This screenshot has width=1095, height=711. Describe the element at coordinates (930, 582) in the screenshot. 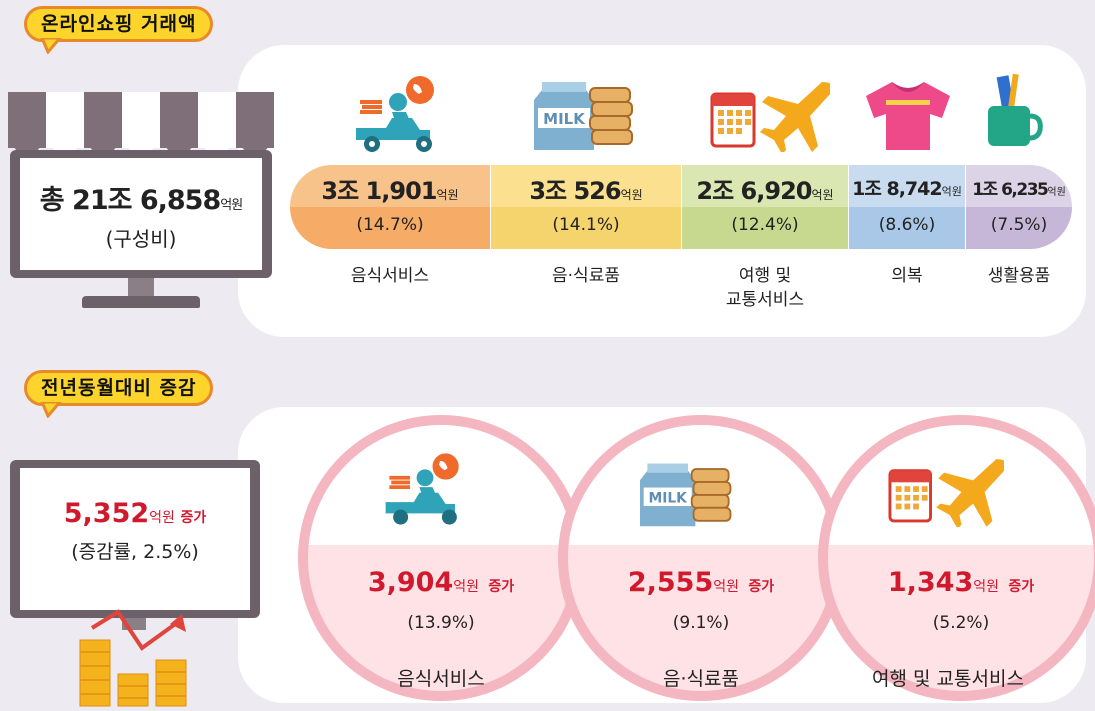

I see `yoy-amount: 1,343` at that location.